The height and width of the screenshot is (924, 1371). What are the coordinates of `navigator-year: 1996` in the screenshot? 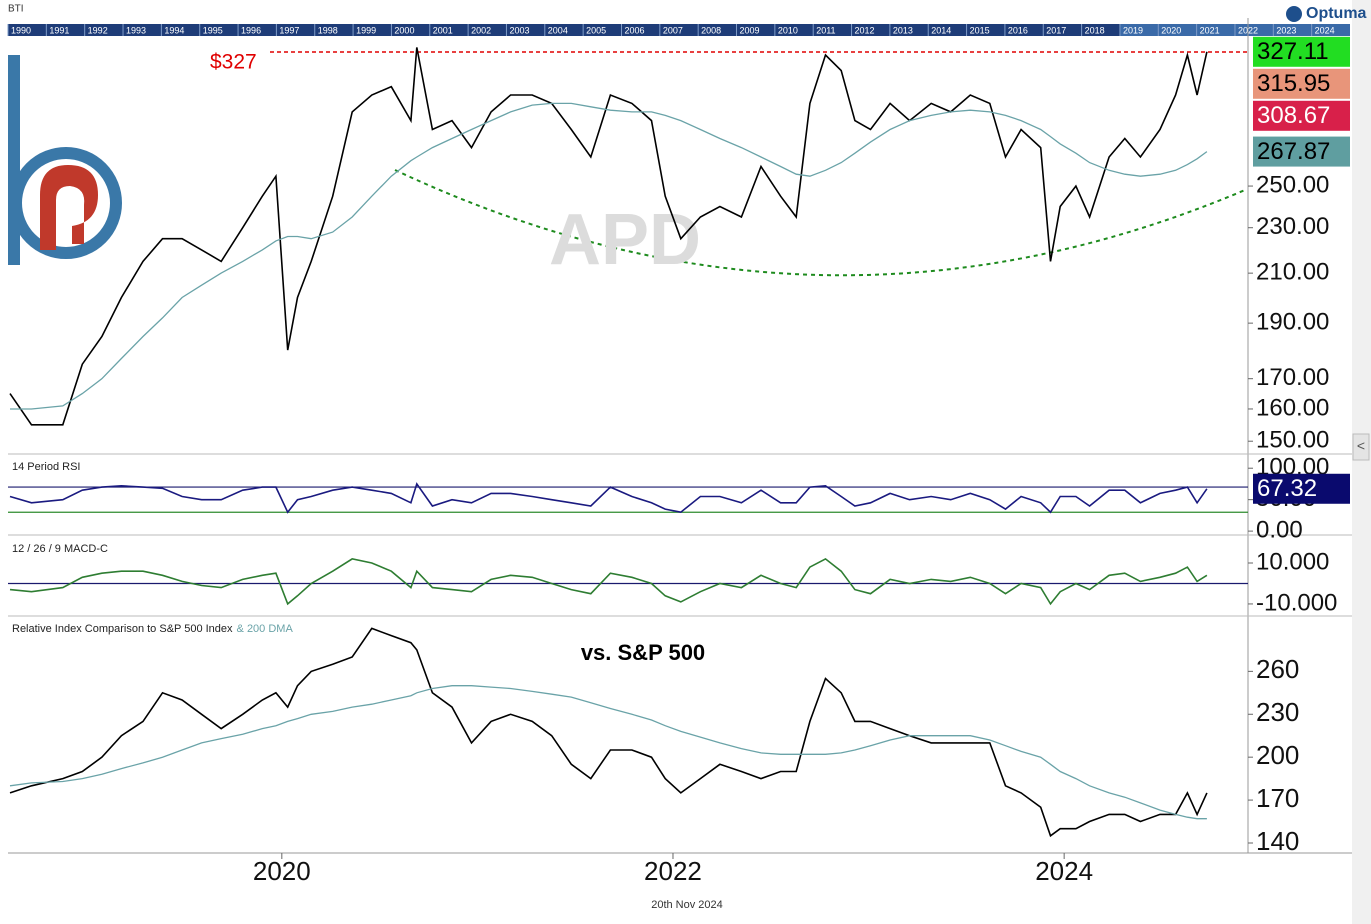 It's located at (251, 30).